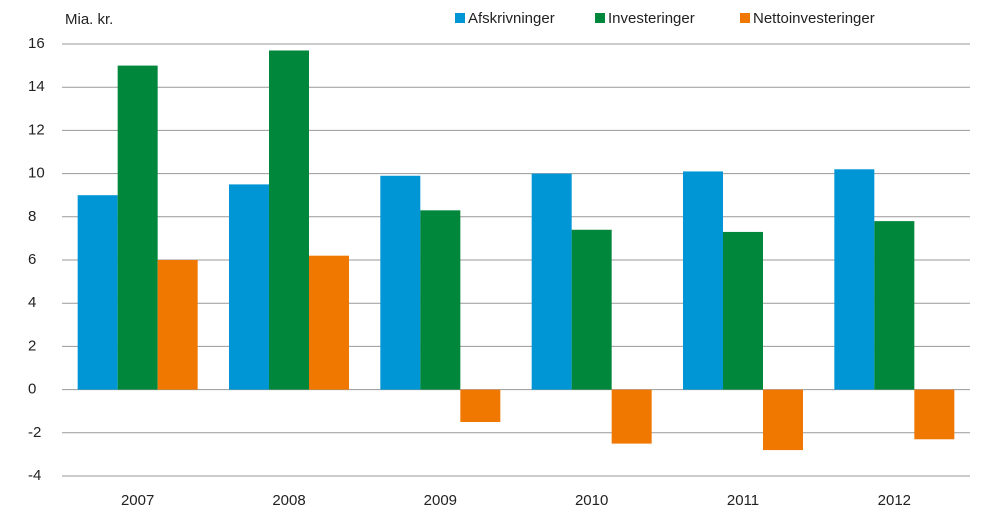  Describe the element at coordinates (34, 432) in the screenshot. I see `y-tick-label: -2` at that location.